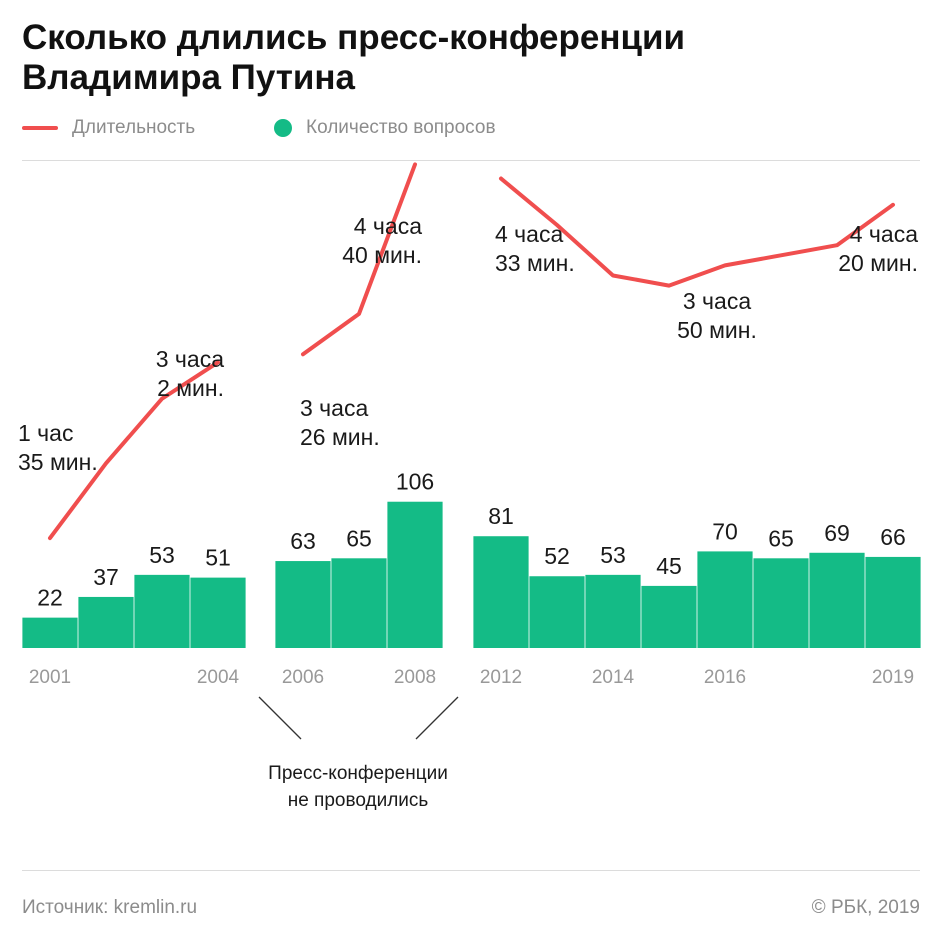 The height and width of the screenshot is (945, 945). What do you see at coordinates (557, 556) in the screenshot?
I see `bar-value-2013: 52` at bounding box center [557, 556].